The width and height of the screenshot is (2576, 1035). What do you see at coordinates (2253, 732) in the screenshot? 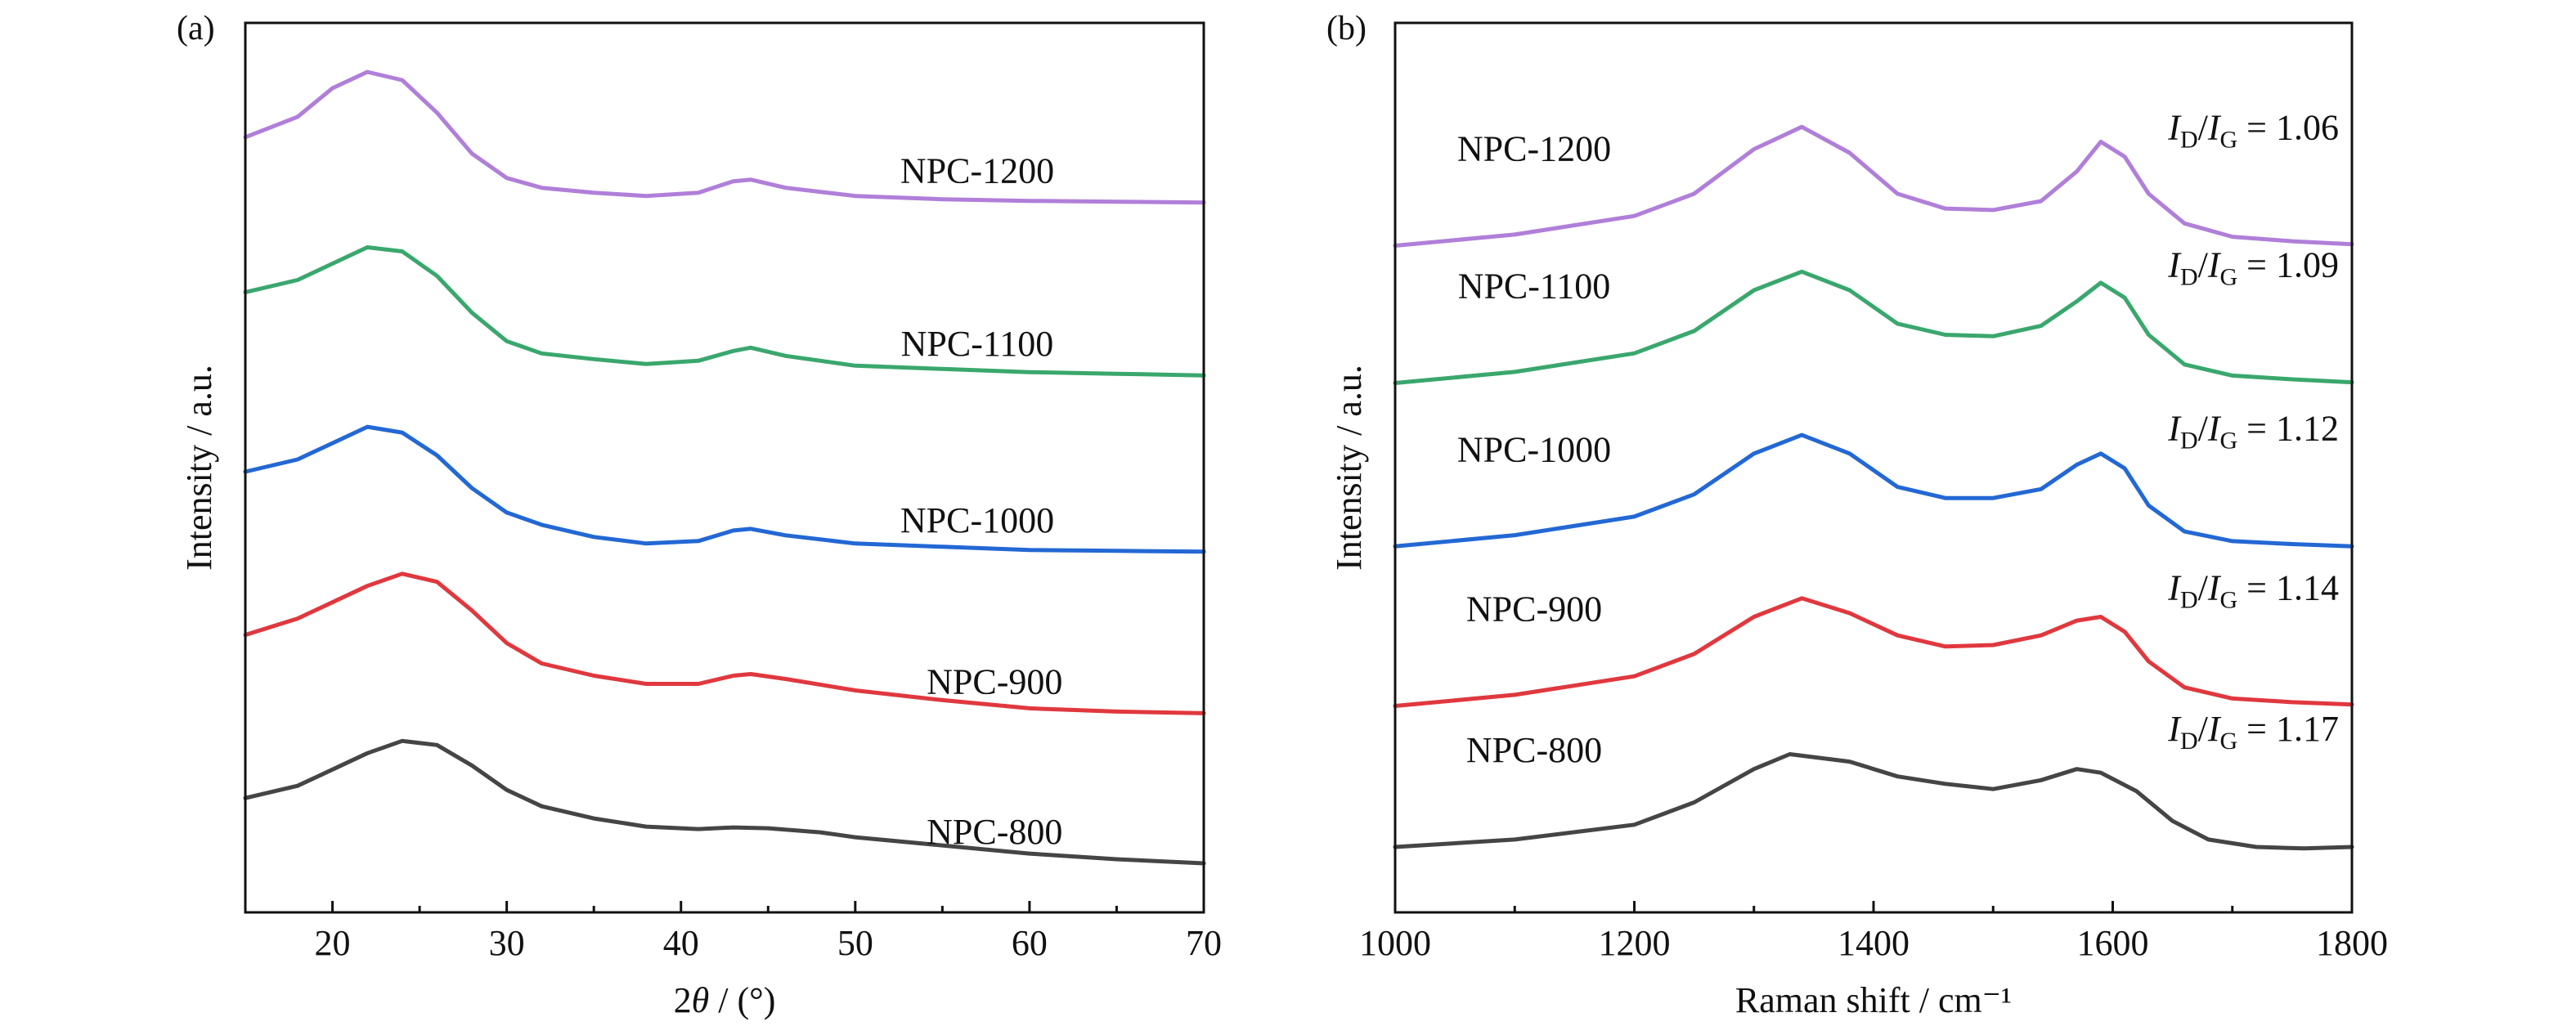
I see `id-ig-ratio-label: ID/IG = 1.17` at bounding box center [2253, 732].